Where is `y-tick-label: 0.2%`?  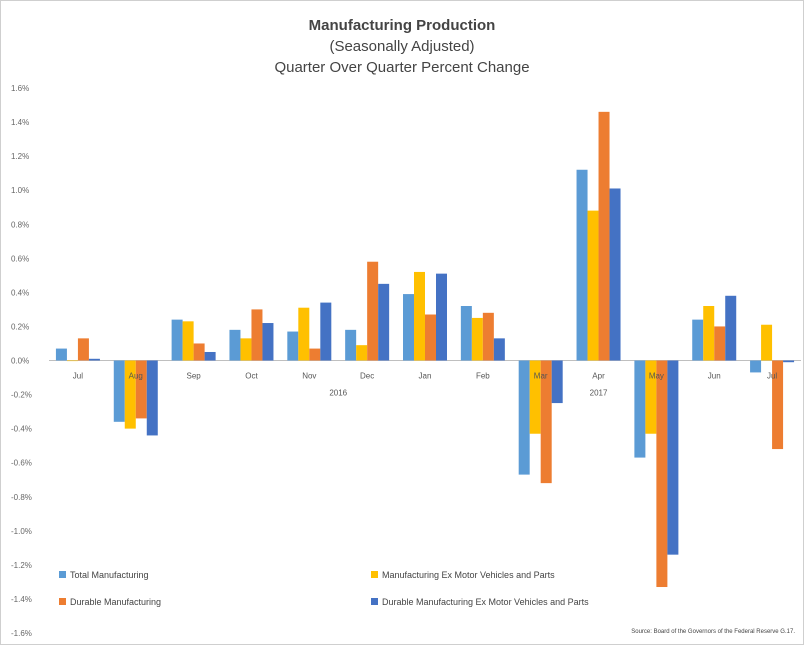
y-tick-label: 0.2% is located at coordinates (20, 326).